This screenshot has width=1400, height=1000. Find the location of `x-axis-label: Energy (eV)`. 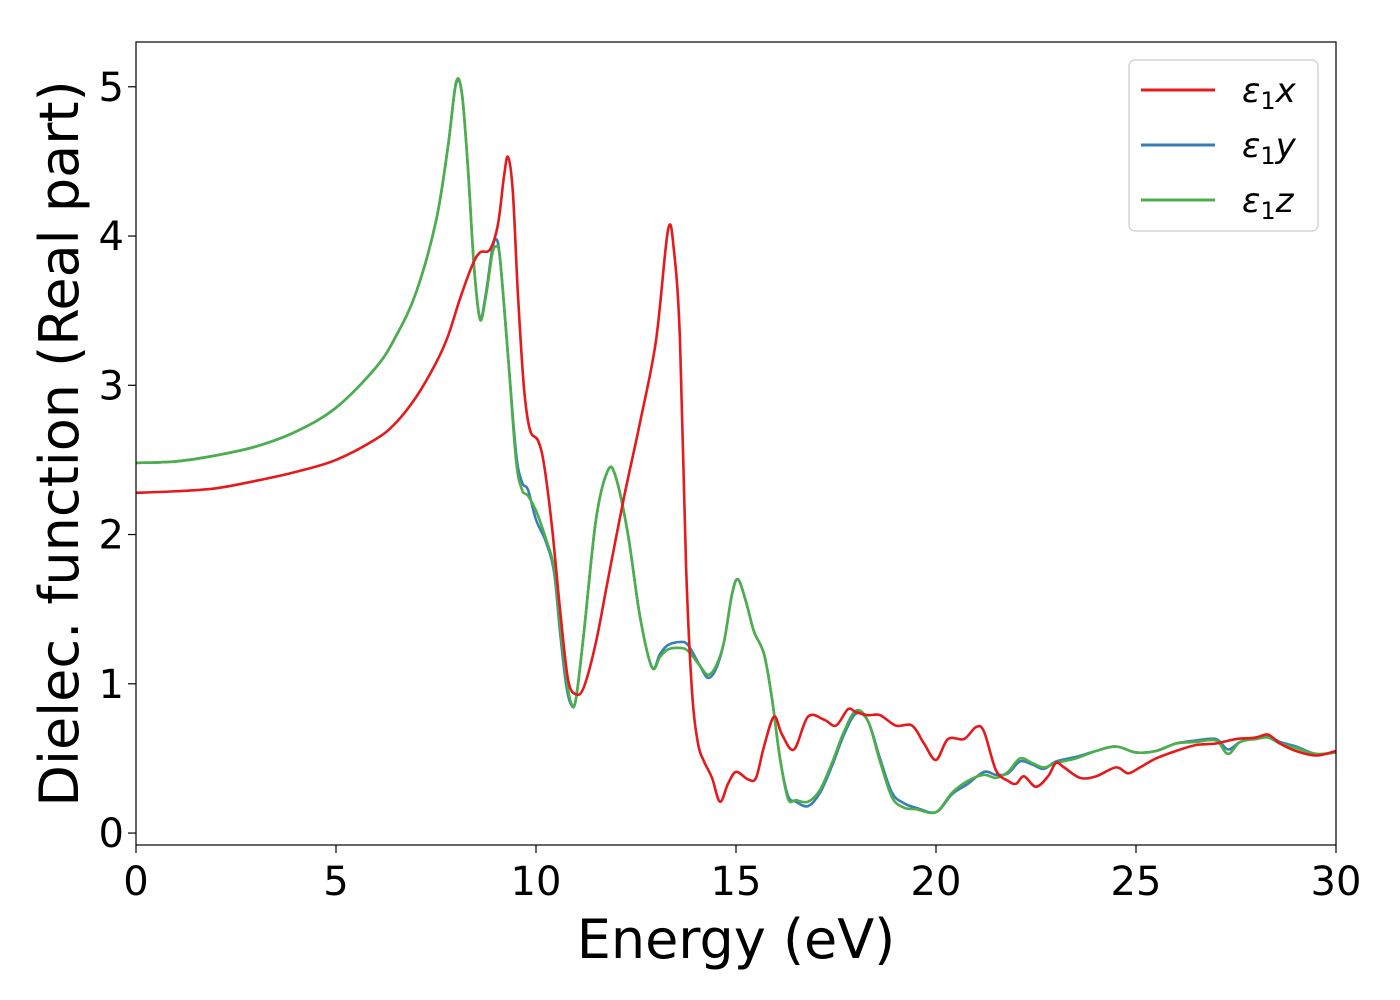

x-axis-label: Energy (eV) is located at coordinates (736, 939).